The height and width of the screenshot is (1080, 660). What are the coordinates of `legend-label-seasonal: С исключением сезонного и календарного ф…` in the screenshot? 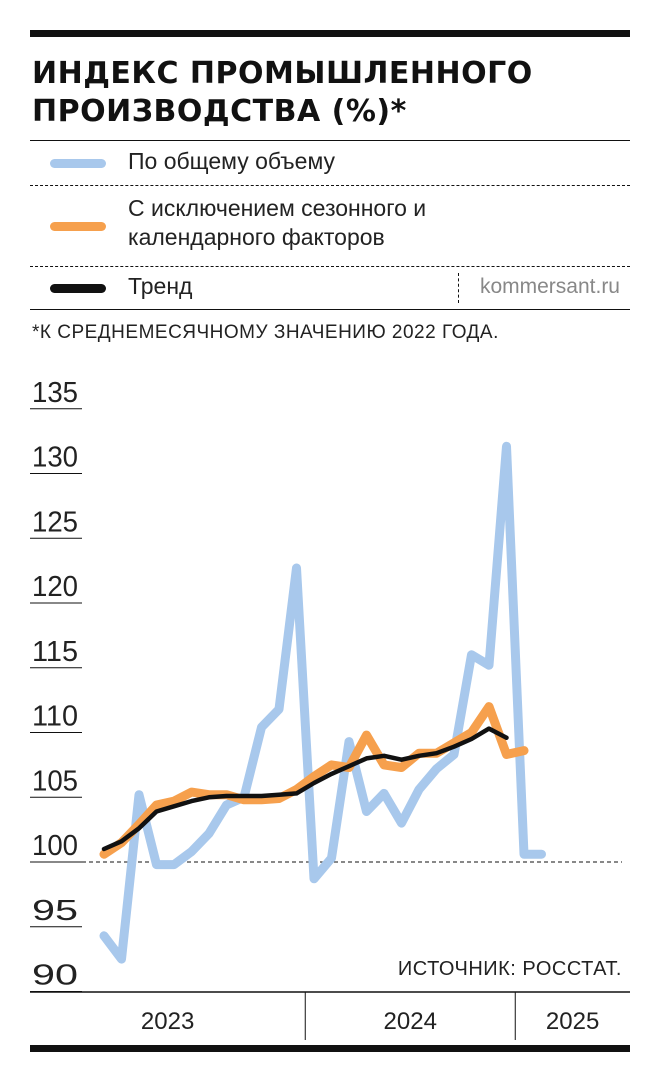 It's located at (277, 222).